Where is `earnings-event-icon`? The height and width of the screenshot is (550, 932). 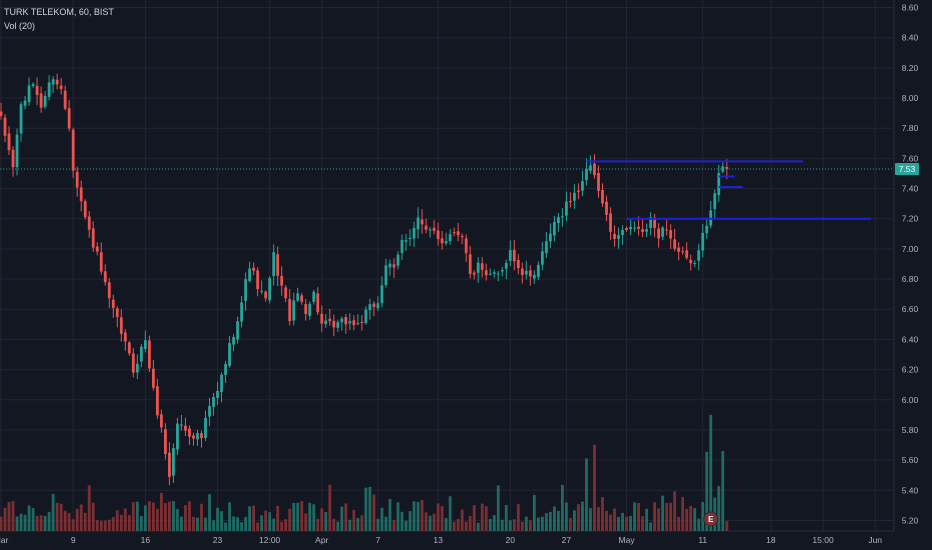
earnings-event-icon is located at coordinates (711, 519).